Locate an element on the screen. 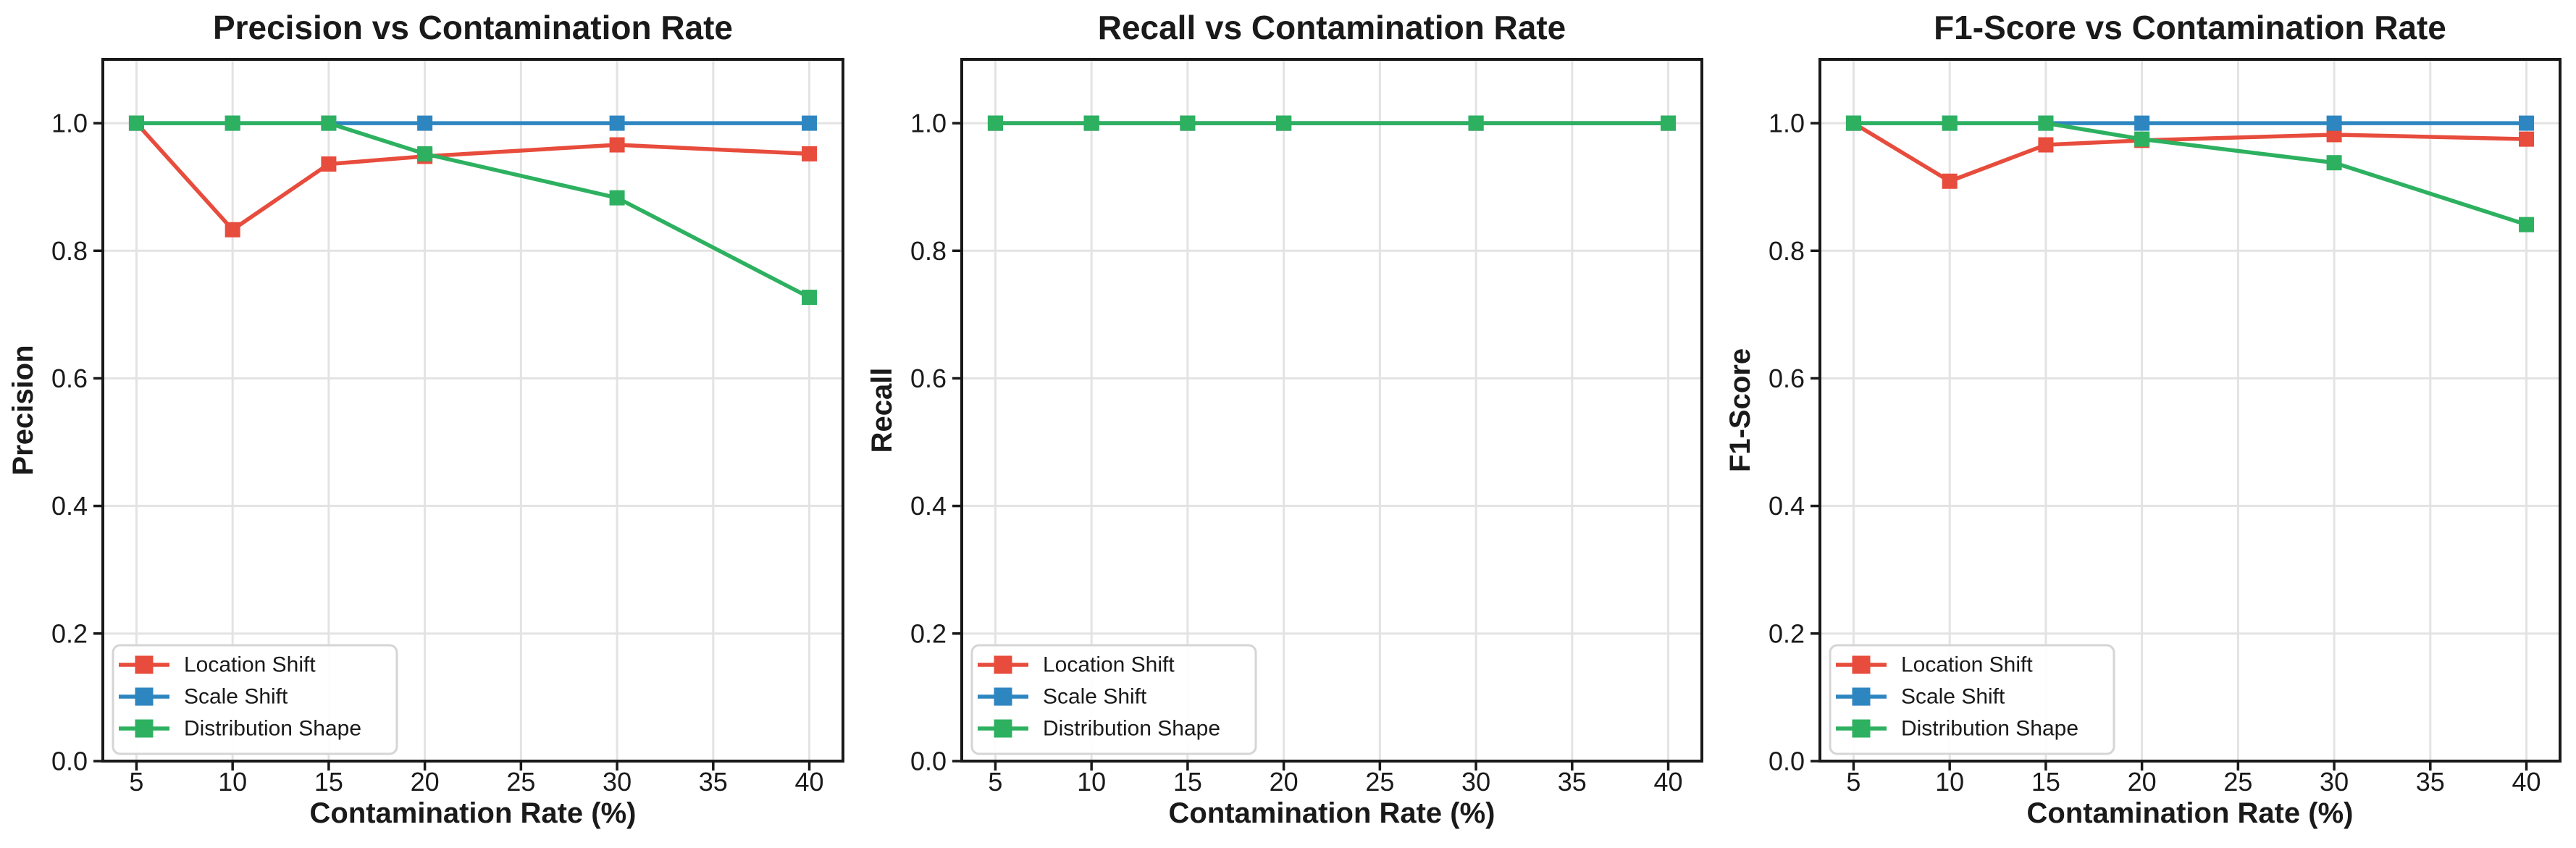 The height and width of the screenshot is (848, 2576). y-tick-label: 0.0 is located at coordinates (928, 761).